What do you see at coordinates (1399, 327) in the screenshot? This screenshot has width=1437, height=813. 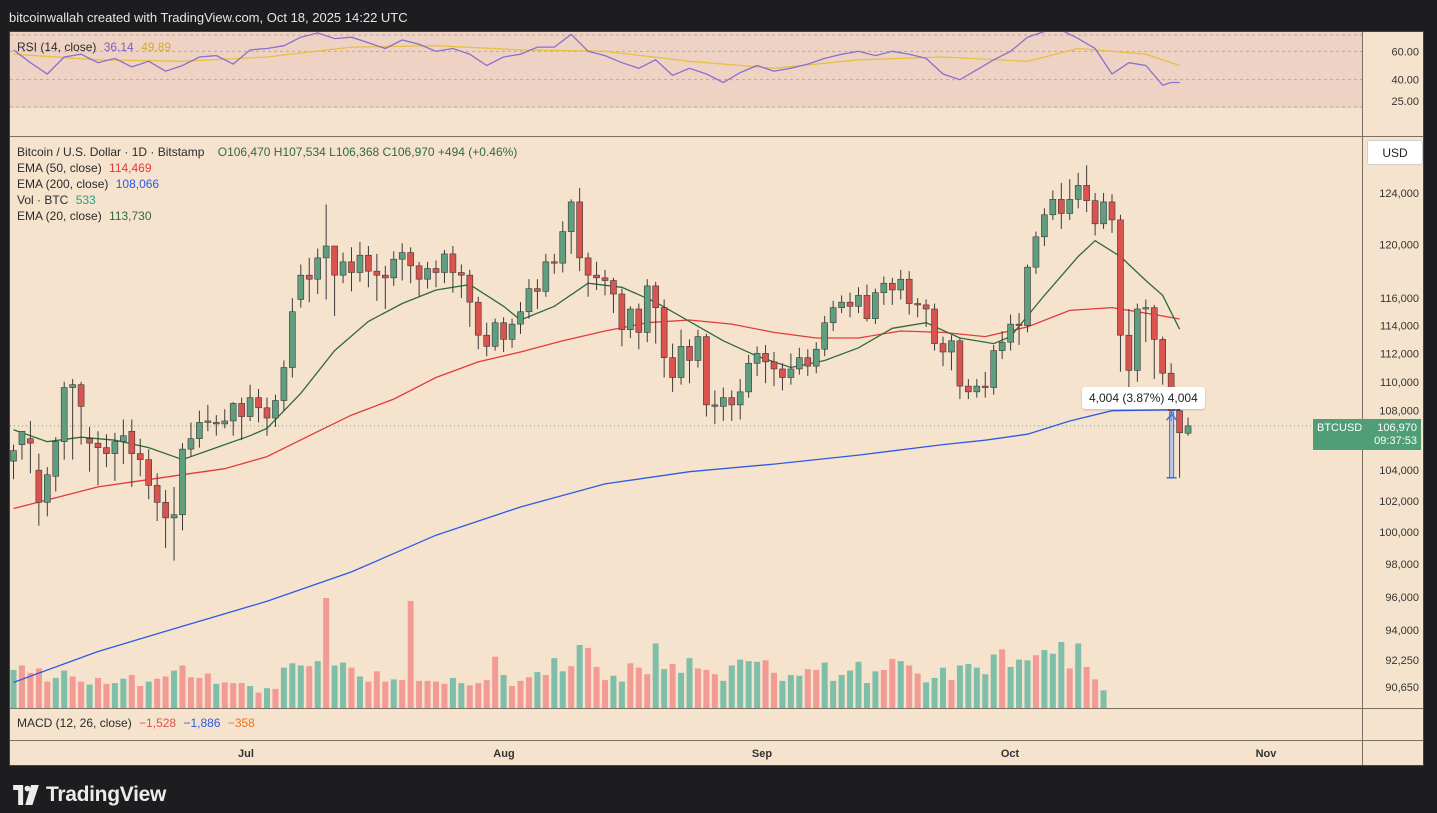 I see `price-tick-label: 114,000` at bounding box center [1399, 327].